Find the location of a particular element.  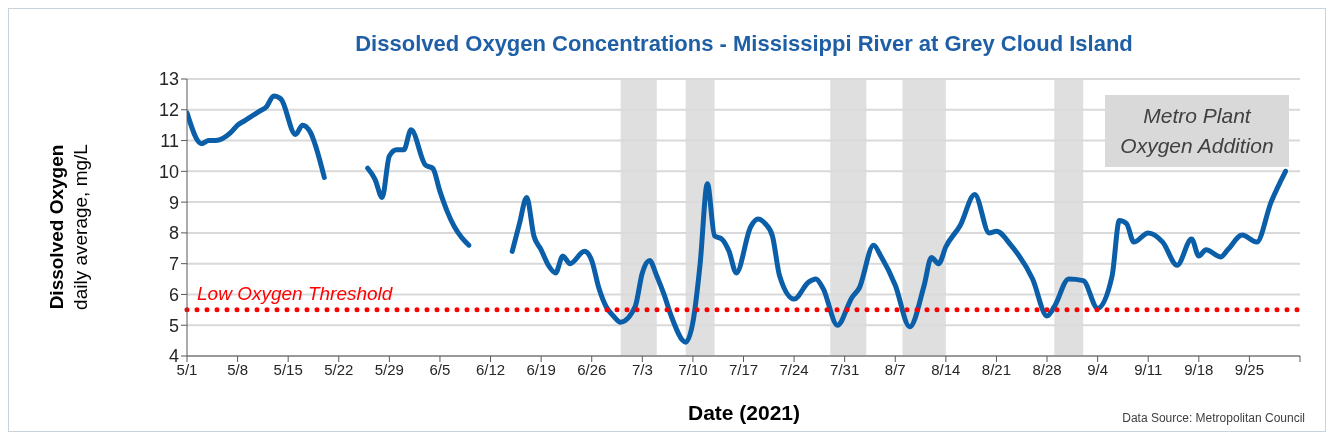

y-tick-label: 8 is located at coordinates (173, 233).